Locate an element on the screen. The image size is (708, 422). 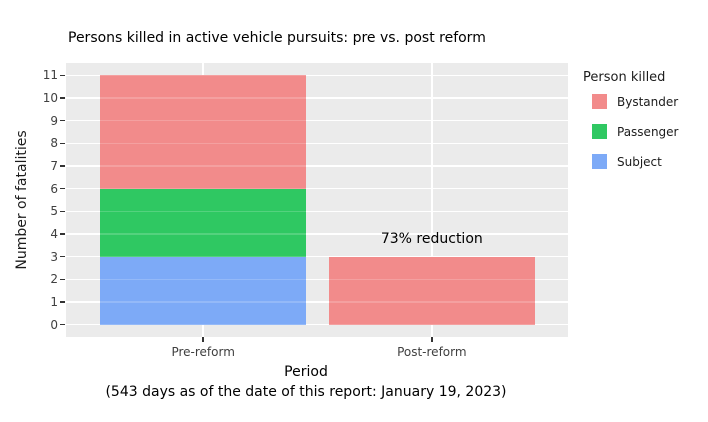
legend-label: Passenger is located at coordinates (648, 131).